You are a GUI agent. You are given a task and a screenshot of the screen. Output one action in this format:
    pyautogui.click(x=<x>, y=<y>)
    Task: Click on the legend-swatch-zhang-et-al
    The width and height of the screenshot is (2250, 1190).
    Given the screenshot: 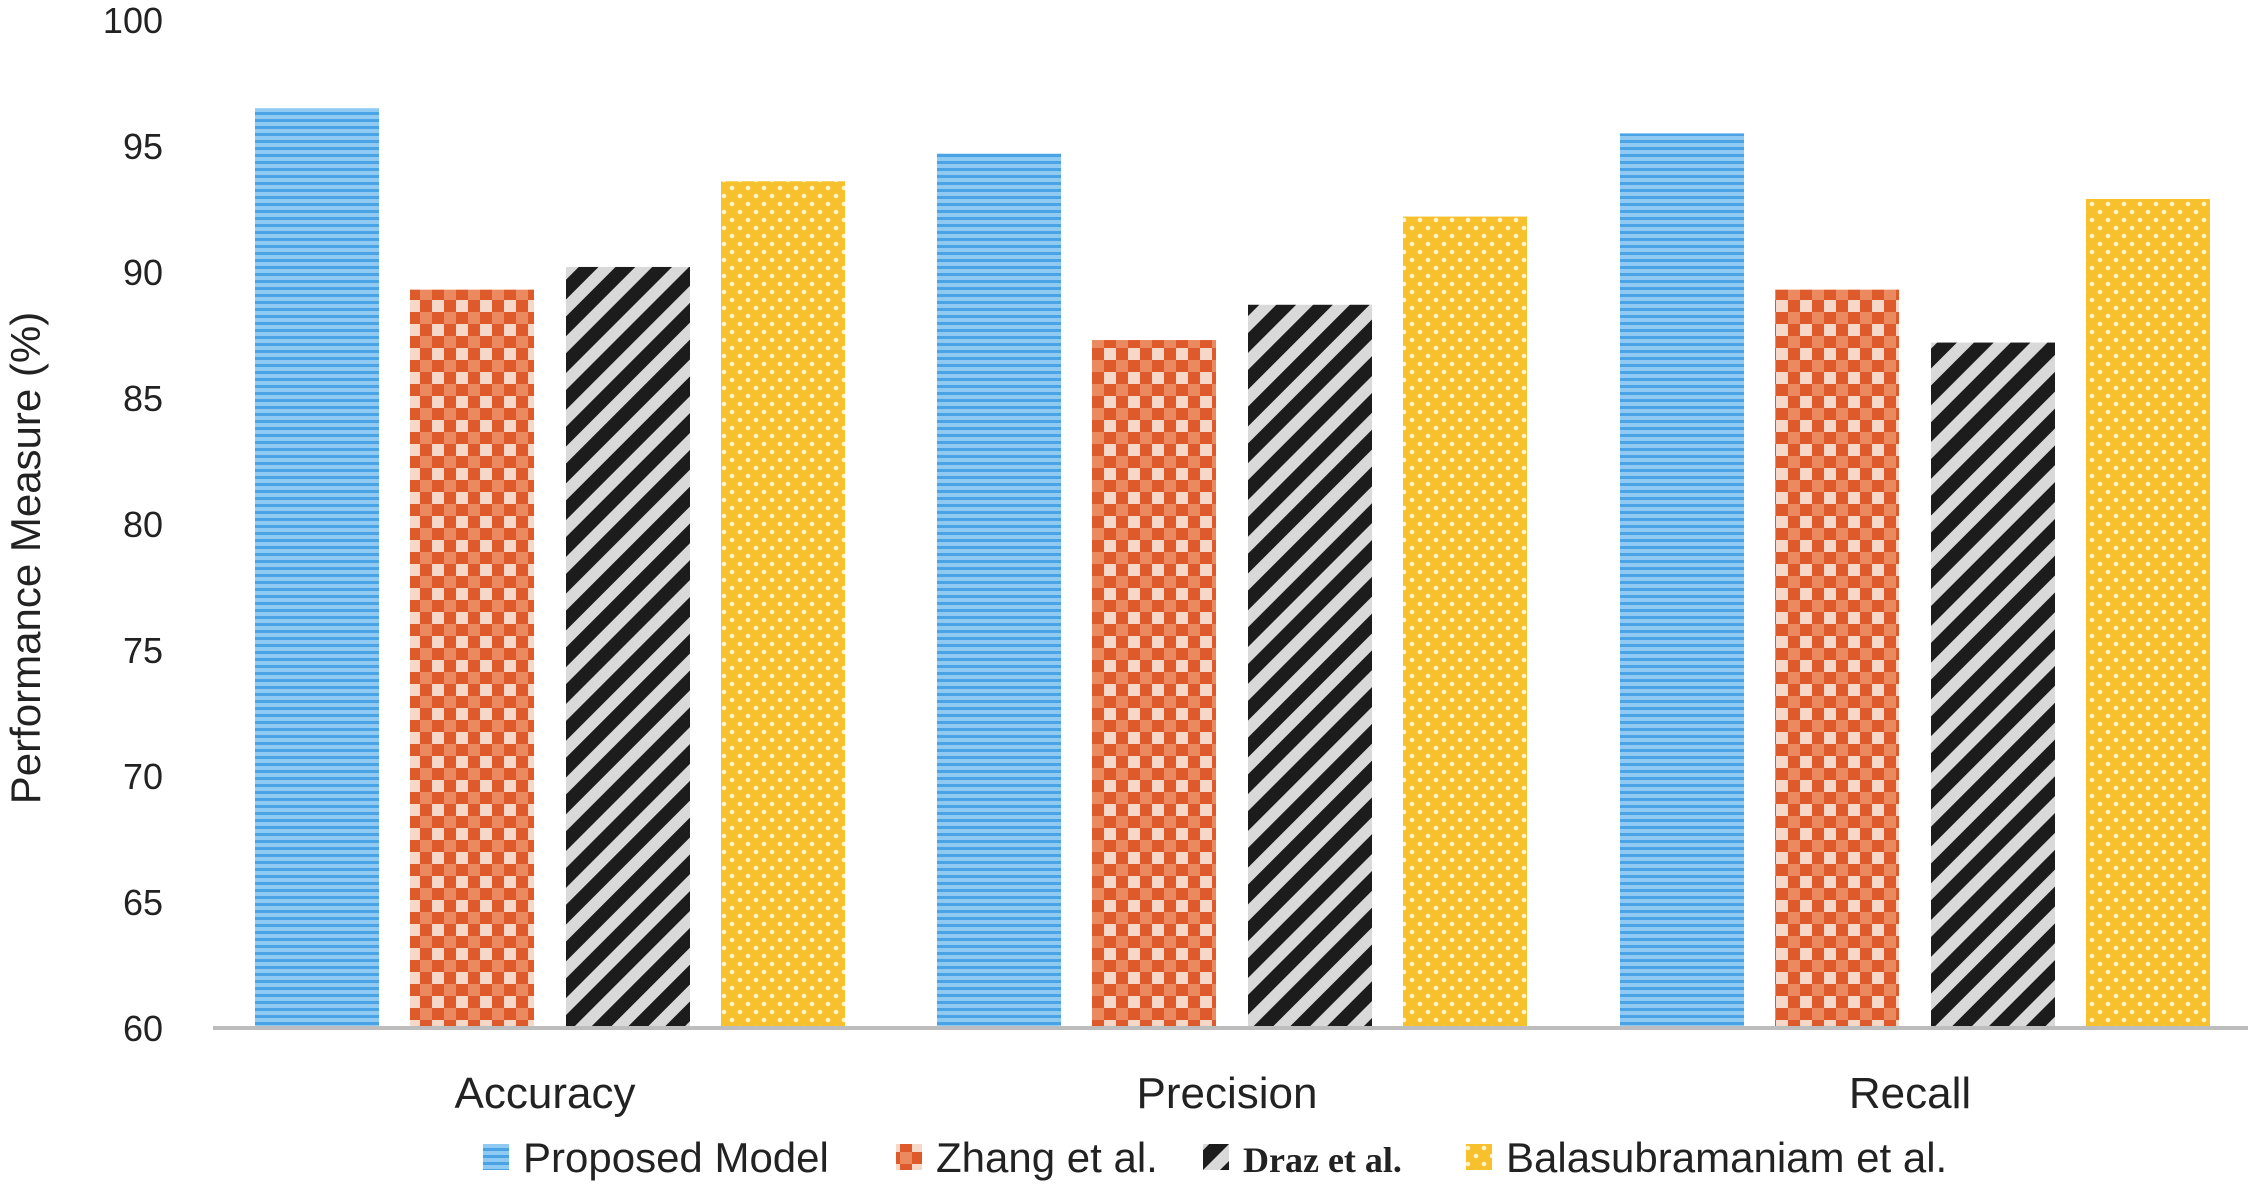 What is the action you would take?
    pyautogui.click(x=909, y=1157)
    